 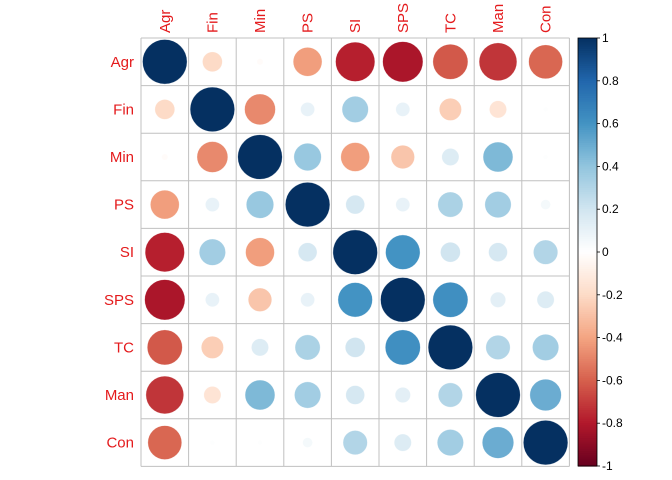 I want to click on corr-circle-sps-min, so click(x=260, y=299).